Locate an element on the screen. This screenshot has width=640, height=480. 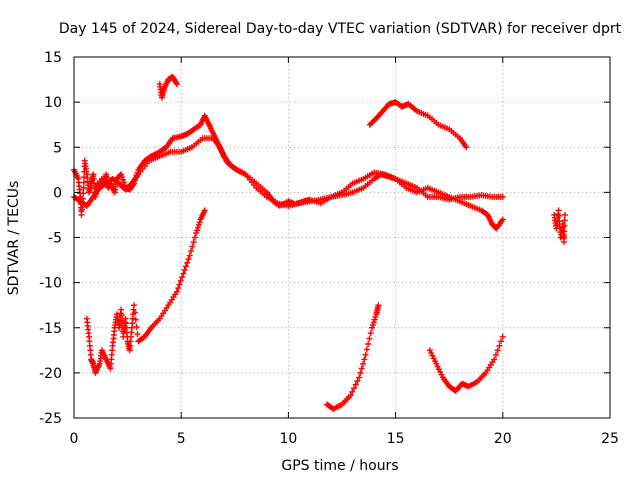
series-arc-d is located at coordinates (418, 125).